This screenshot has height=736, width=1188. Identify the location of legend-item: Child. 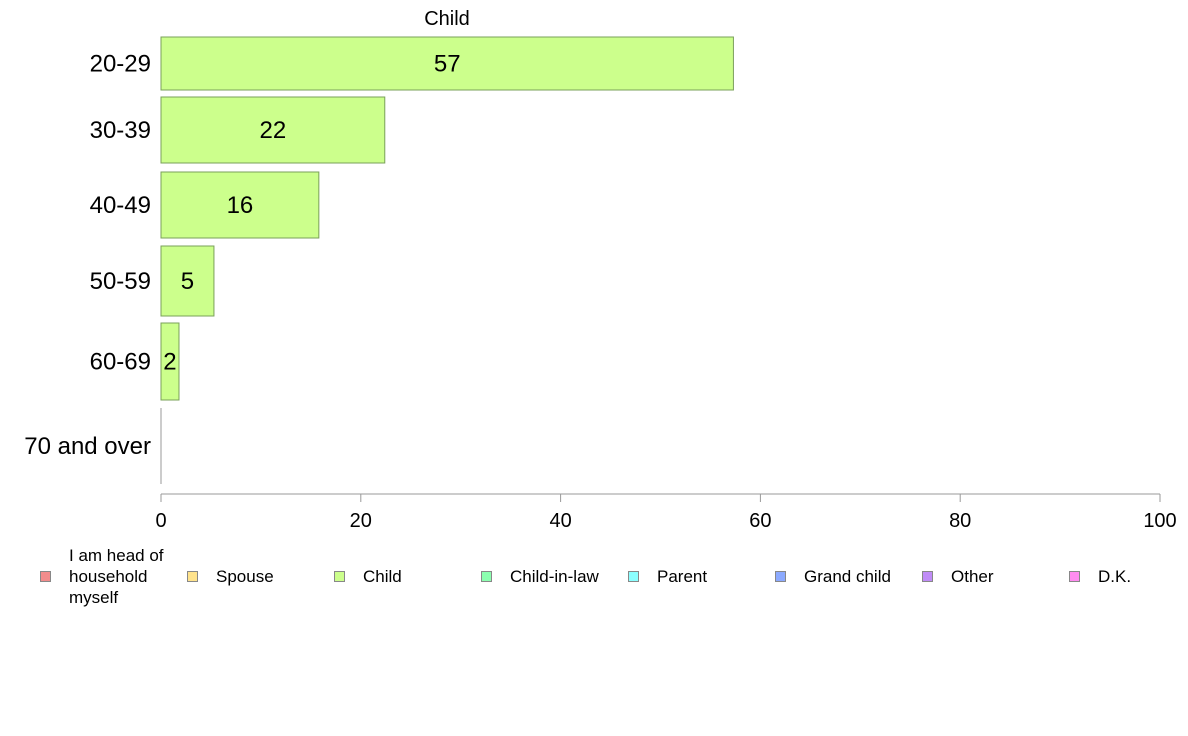
(404, 576).